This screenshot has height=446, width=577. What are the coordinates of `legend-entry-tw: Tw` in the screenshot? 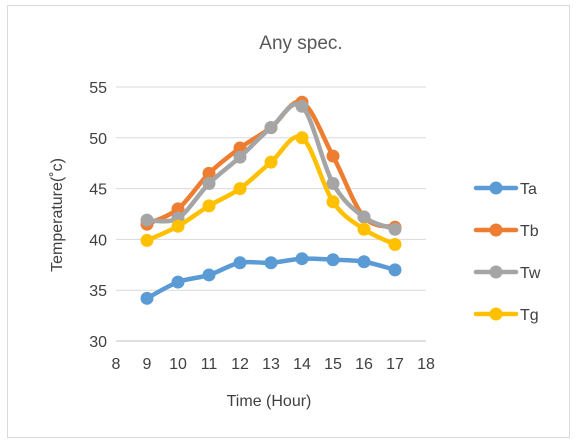 It's located at (507, 273).